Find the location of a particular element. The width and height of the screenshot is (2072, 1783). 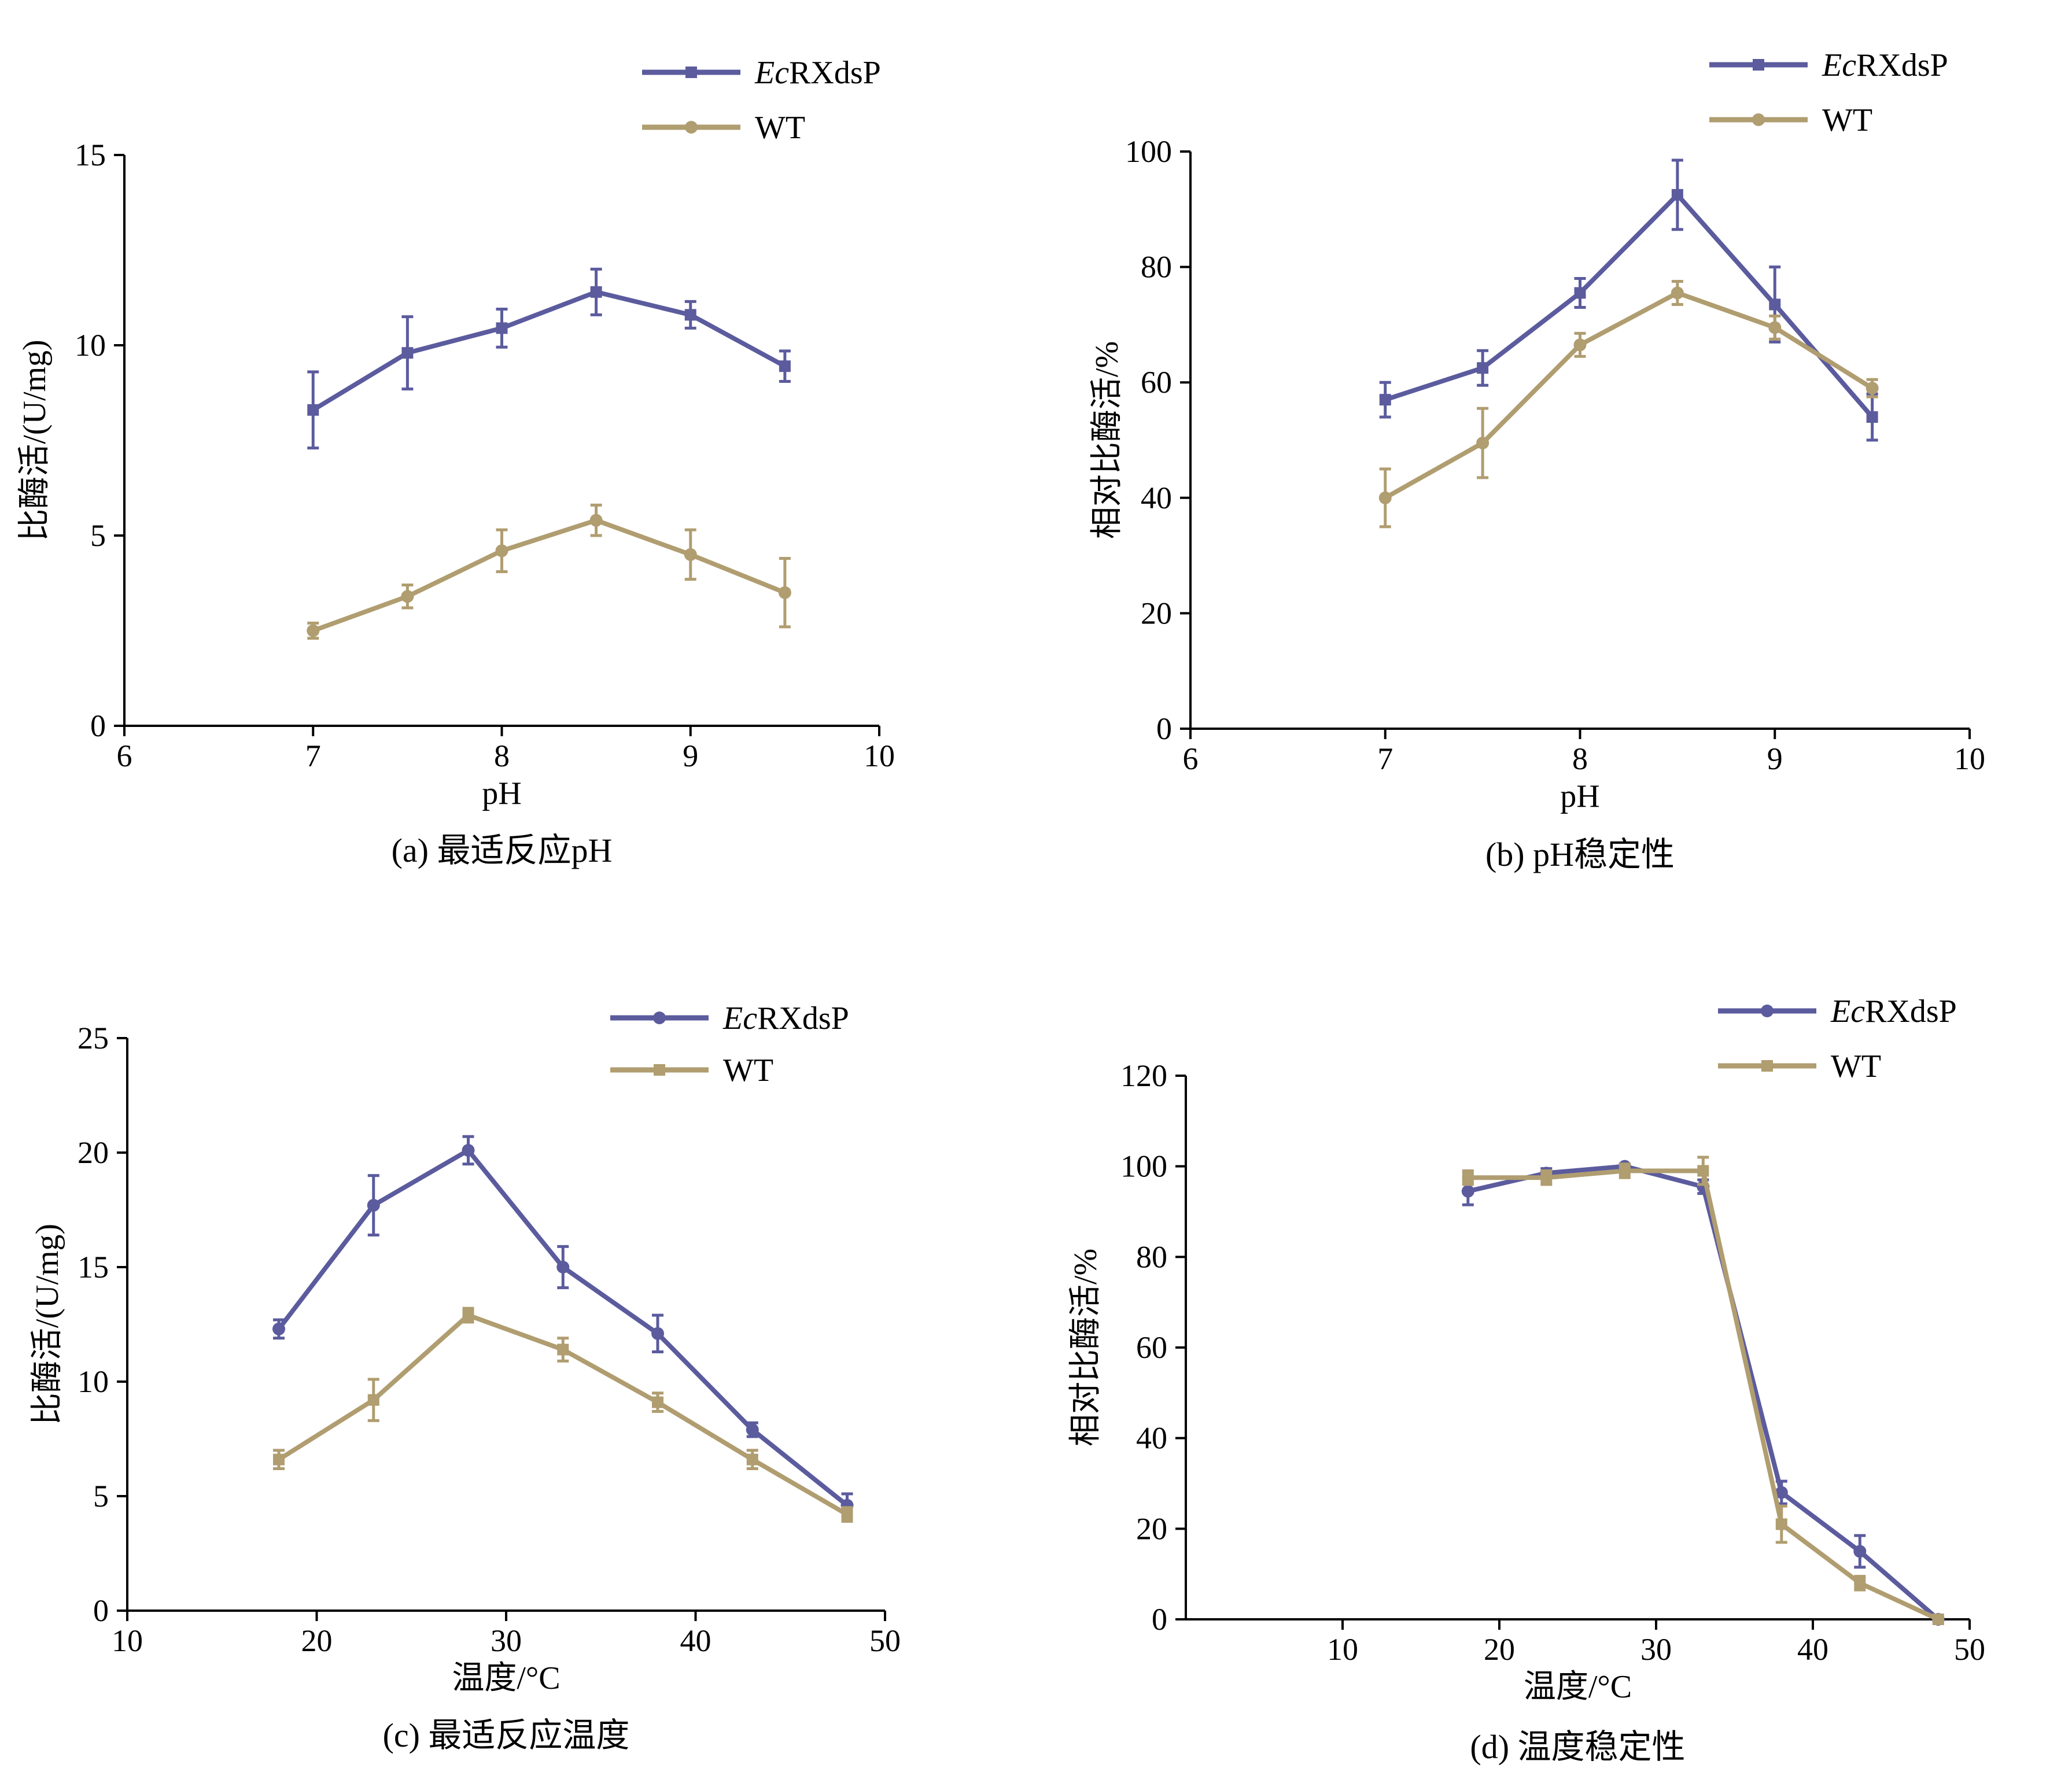

y-tick-label: 10 is located at coordinates (93, 1381).